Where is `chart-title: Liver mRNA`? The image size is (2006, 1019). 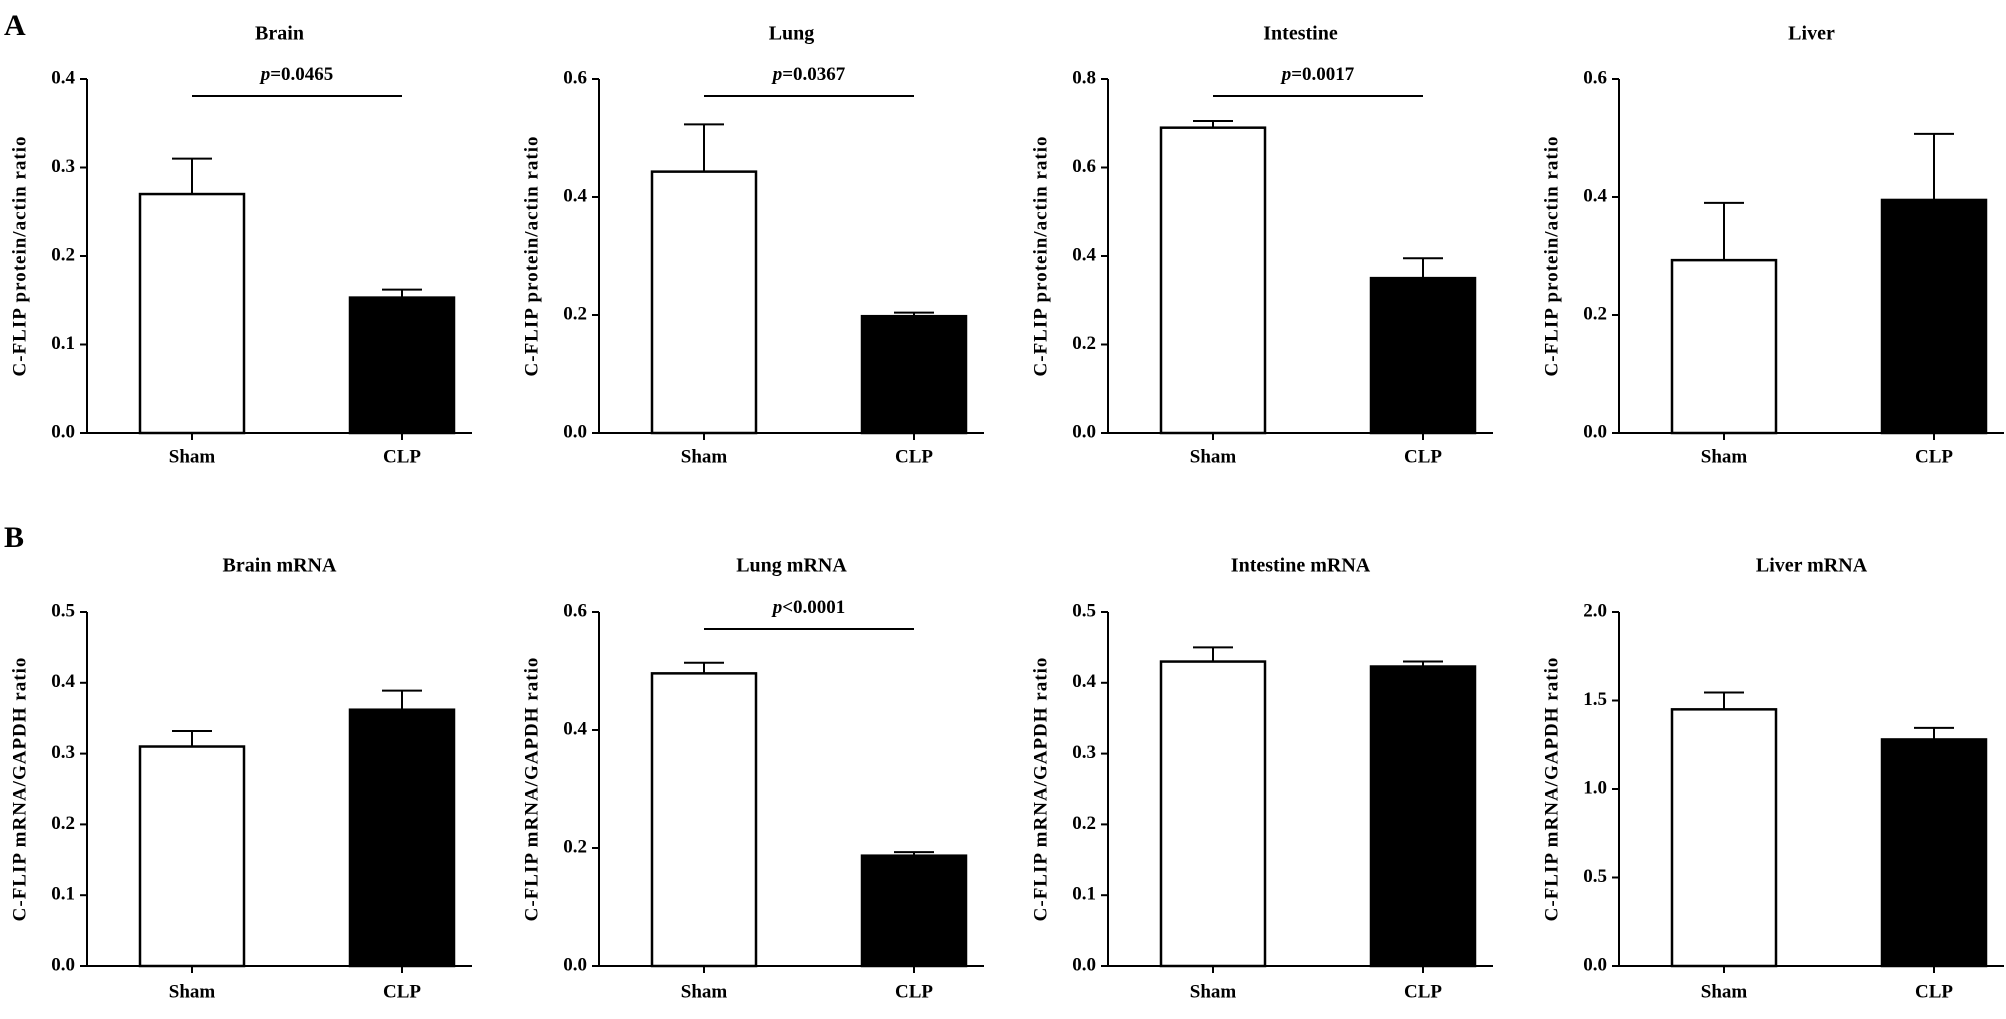 chart-title: Liver mRNA is located at coordinates (1812, 566).